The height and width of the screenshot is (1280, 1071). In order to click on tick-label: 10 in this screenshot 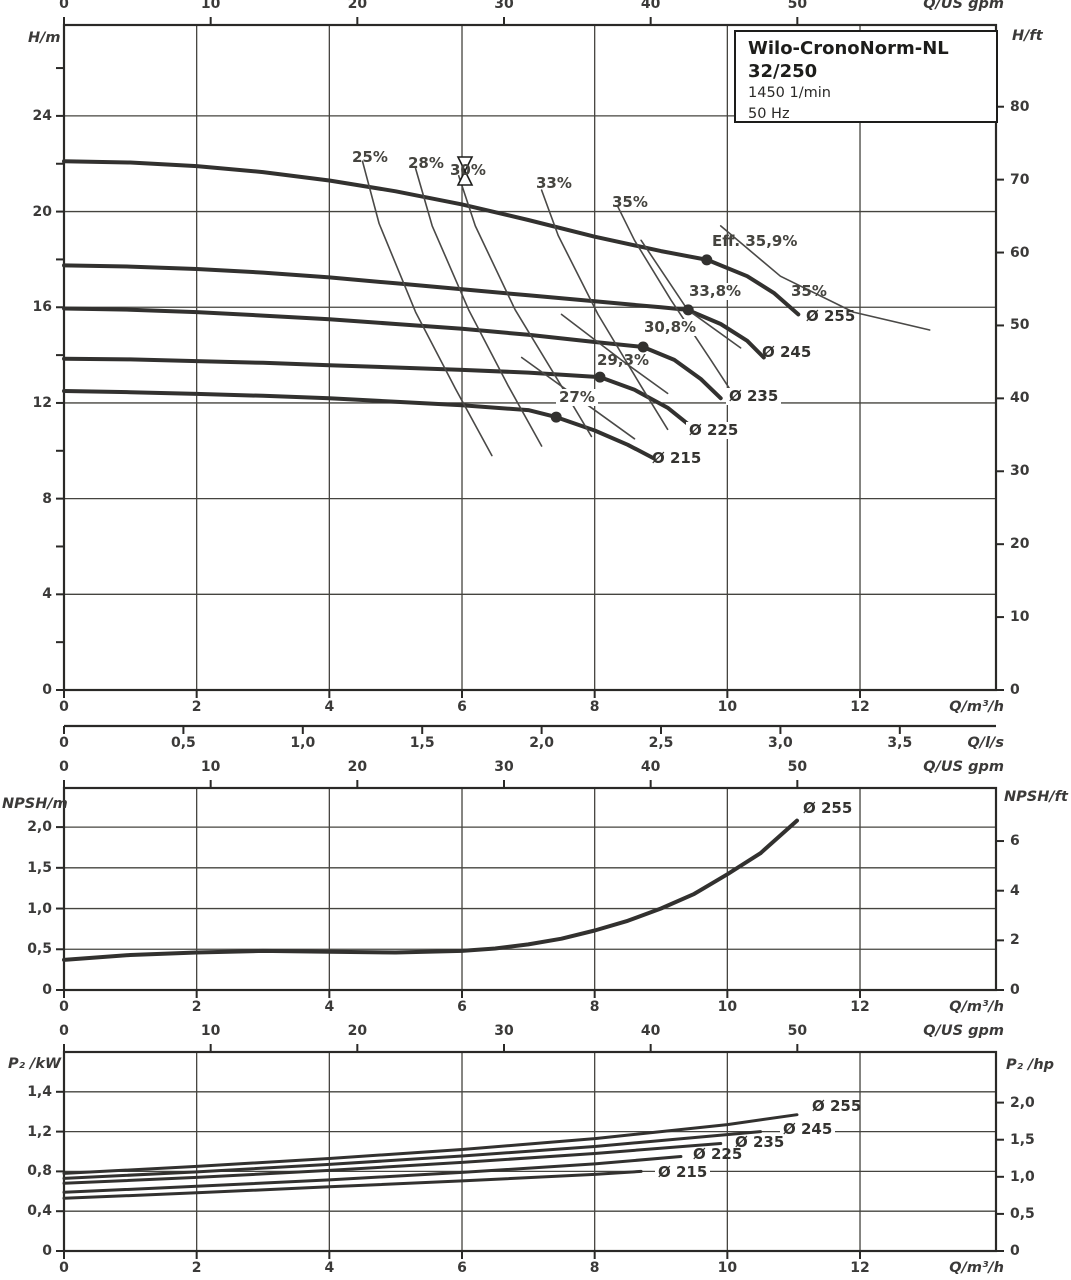, I will do `click(210, 6)`.